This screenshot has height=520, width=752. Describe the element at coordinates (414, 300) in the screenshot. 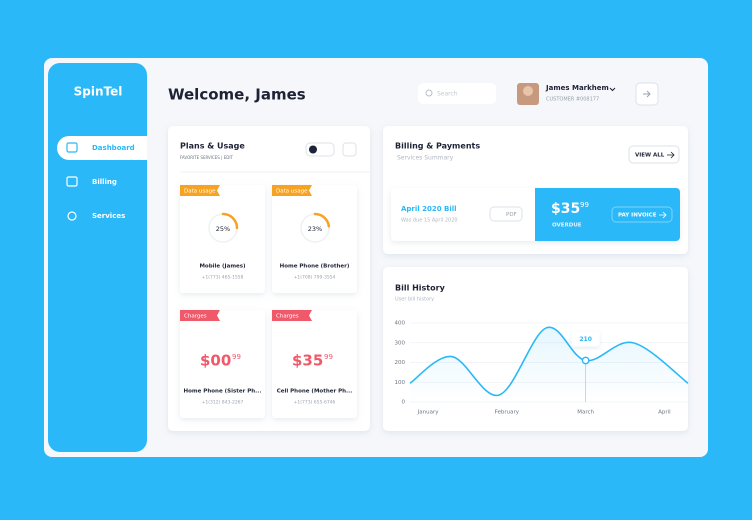

I see `chart-subtitle: User bill history` at that location.